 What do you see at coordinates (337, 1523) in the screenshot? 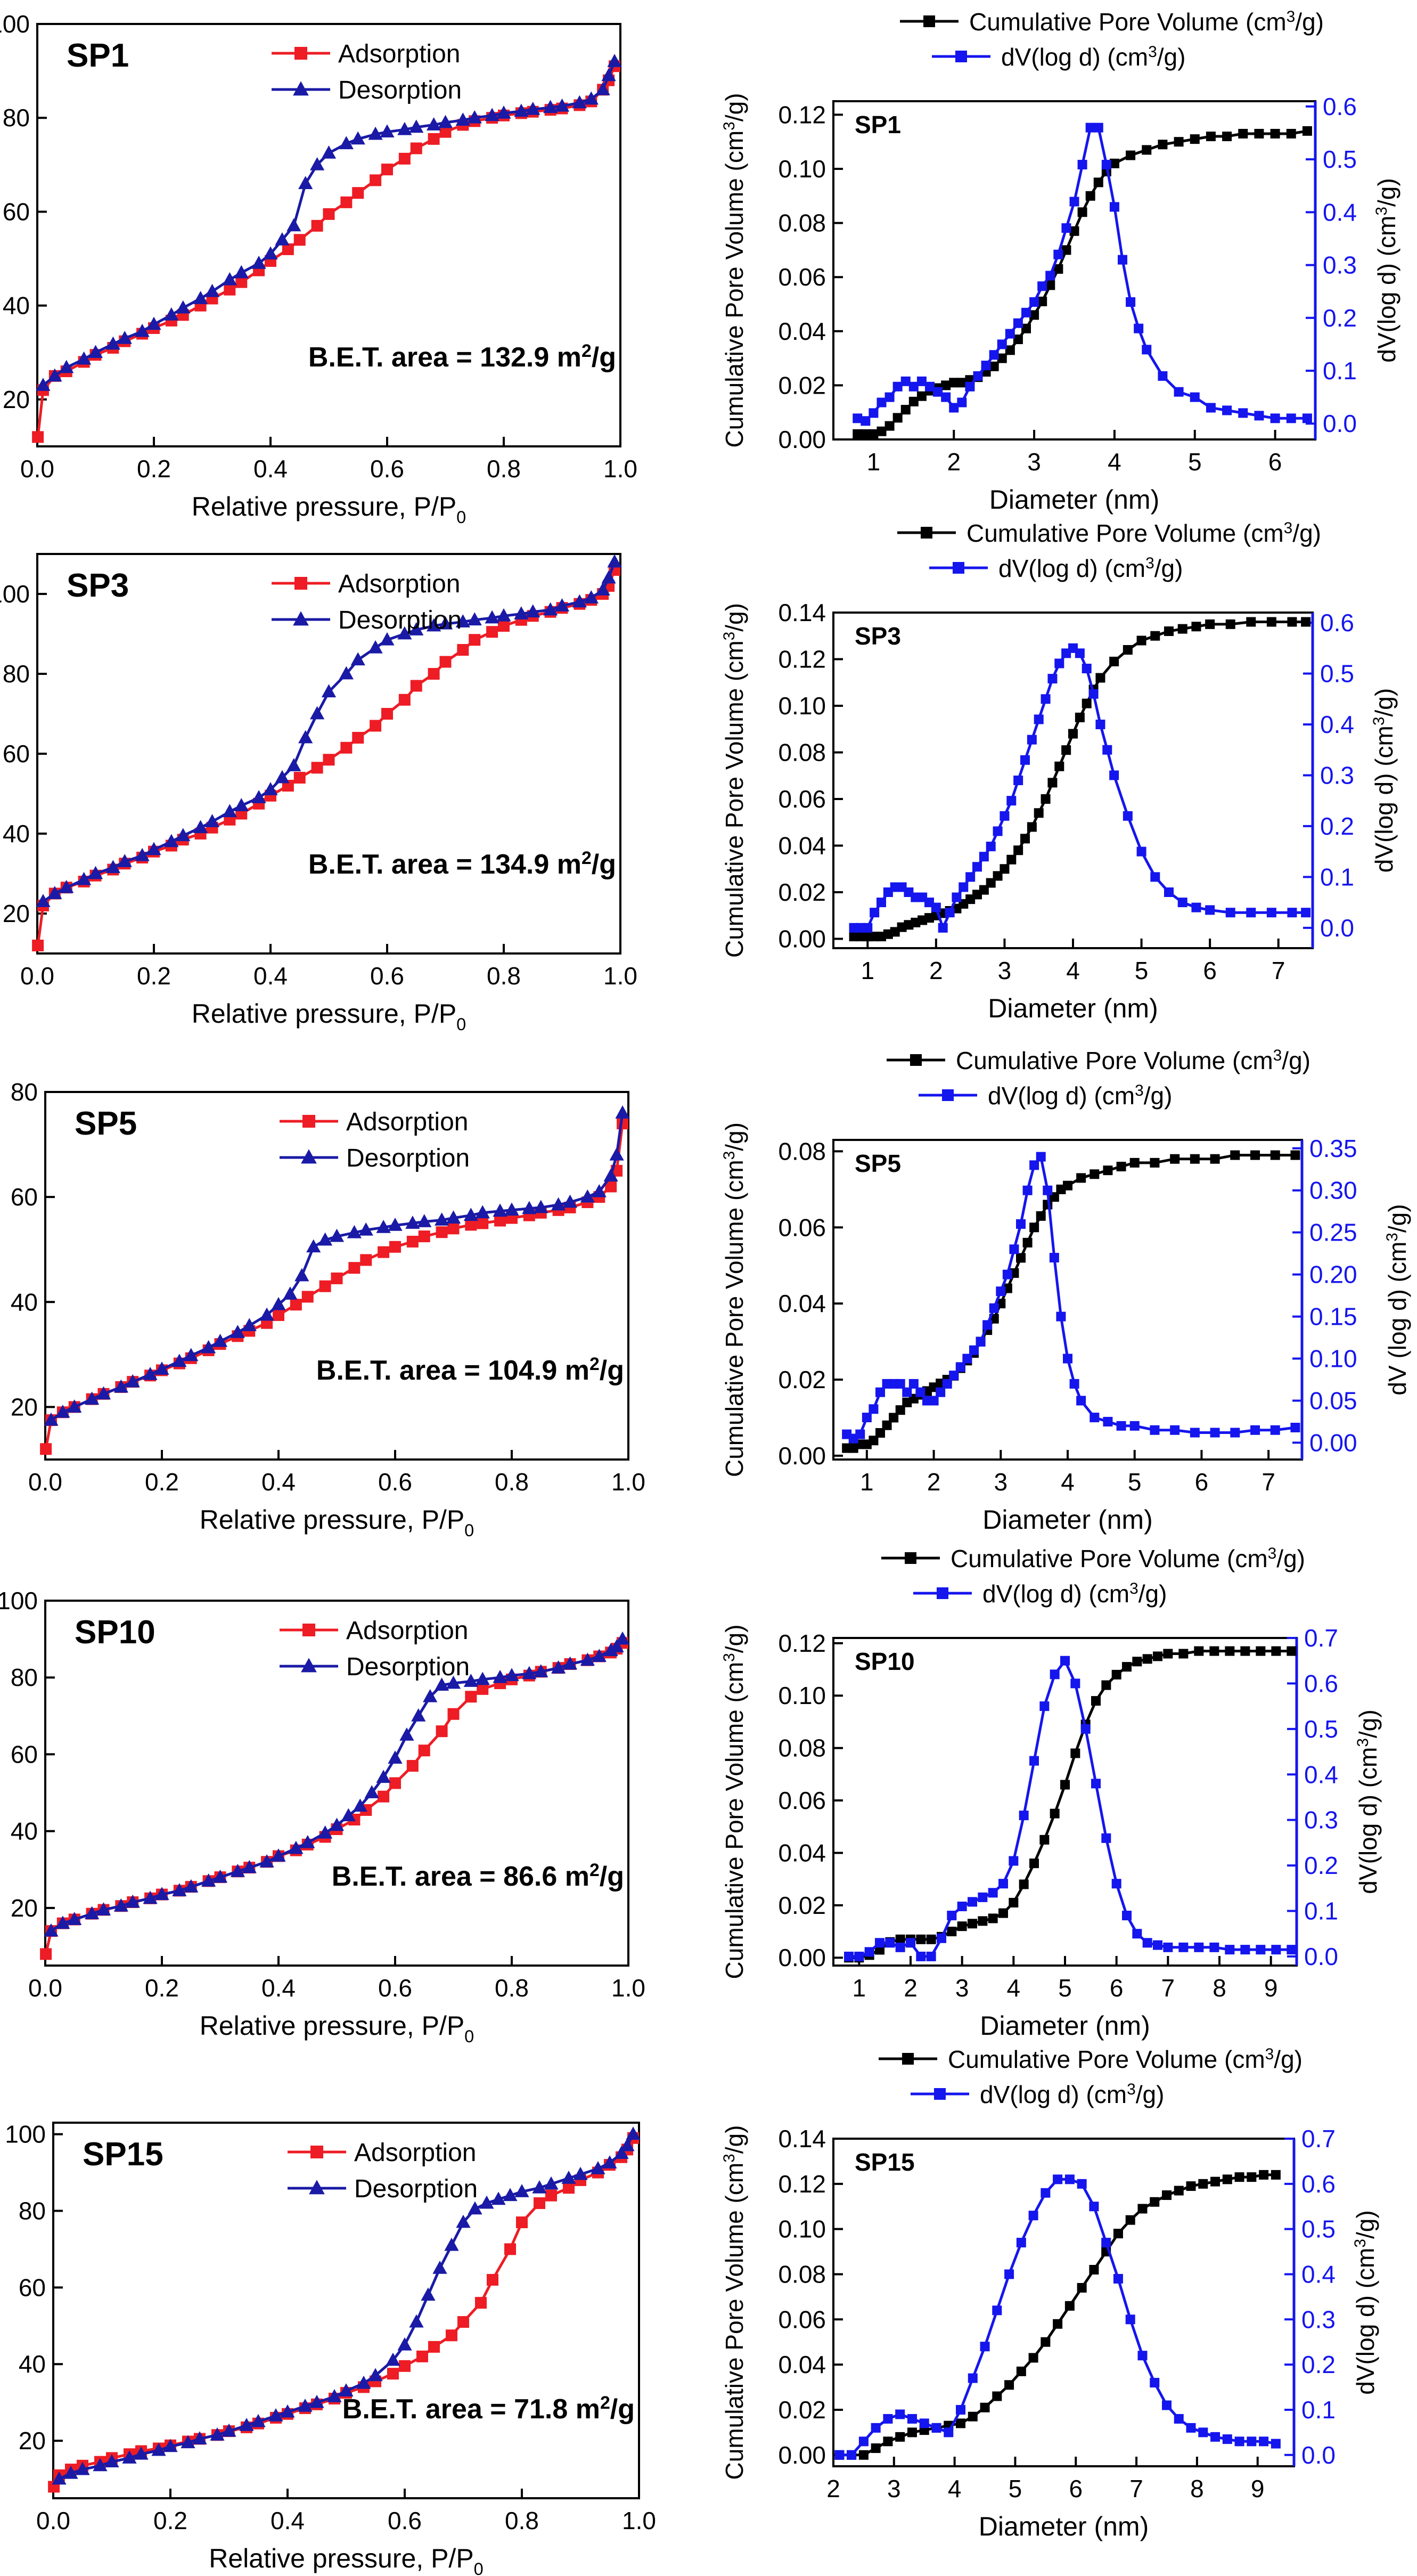
I see `x-axis-label: Relative pressure, P/P0` at bounding box center [337, 1523].